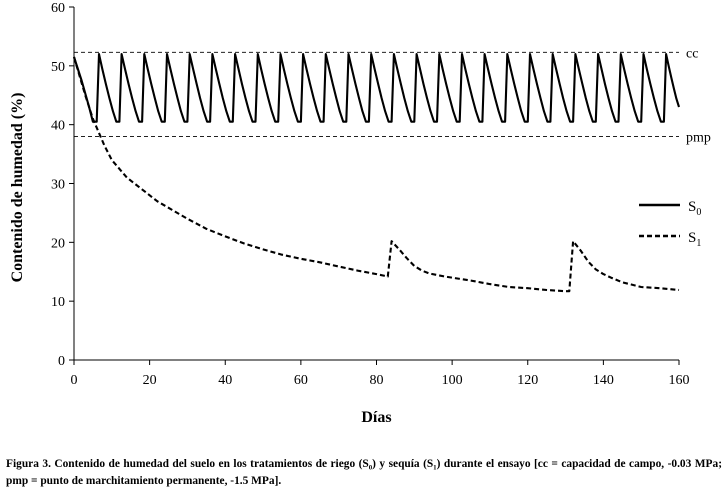 The height and width of the screenshot is (496, 728). I want to click on y-tick-label: 50, so click(58, 67).